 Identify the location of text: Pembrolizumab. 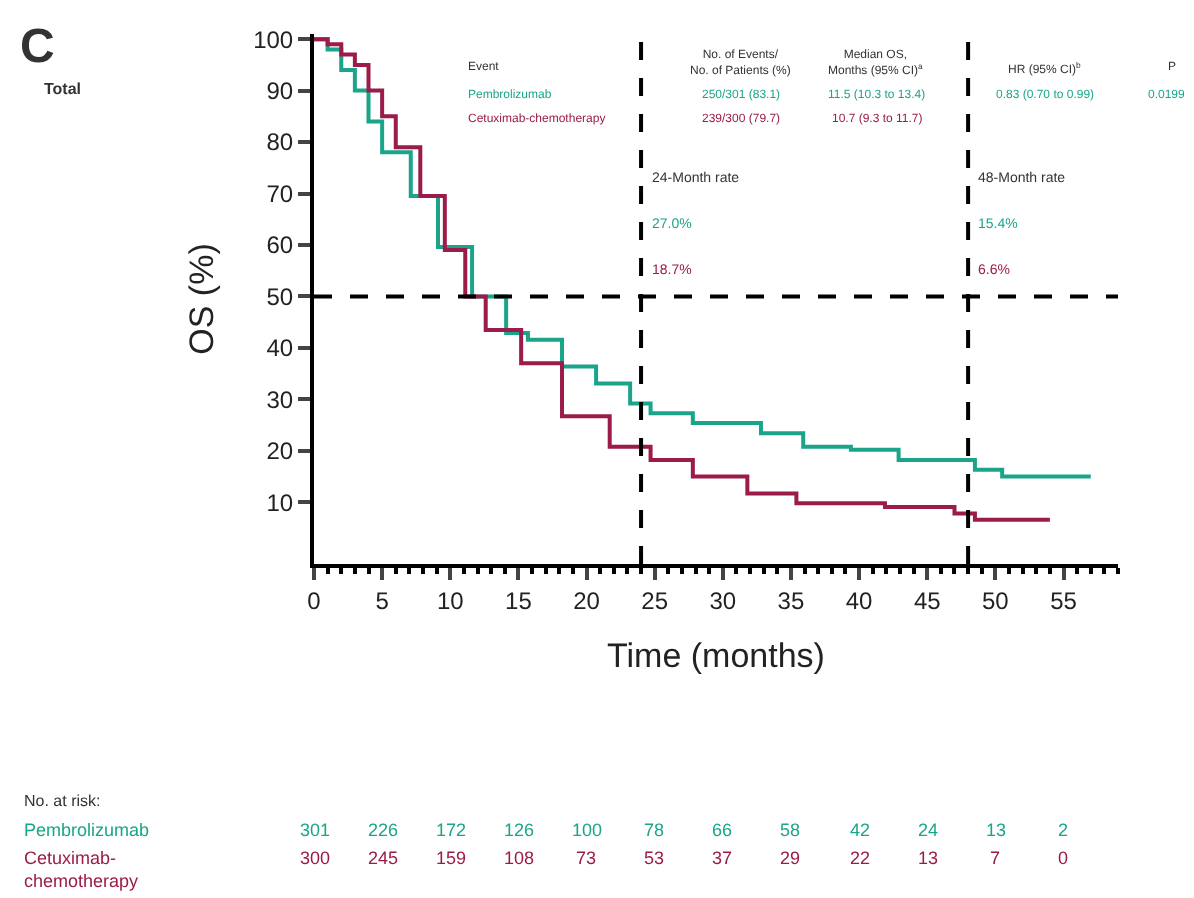
(87, 830).